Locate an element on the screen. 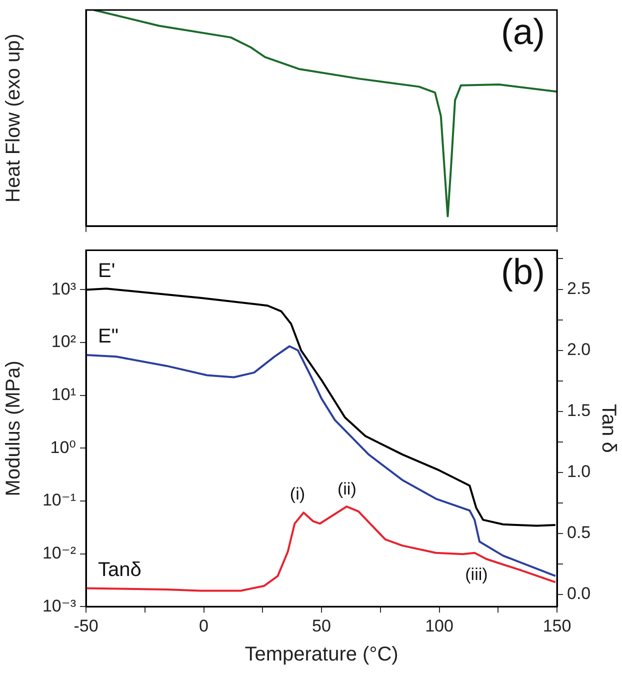 The height and width of the screenshot is (673, 622). x-tick-label: 50 is located at coordinates (321, 626).